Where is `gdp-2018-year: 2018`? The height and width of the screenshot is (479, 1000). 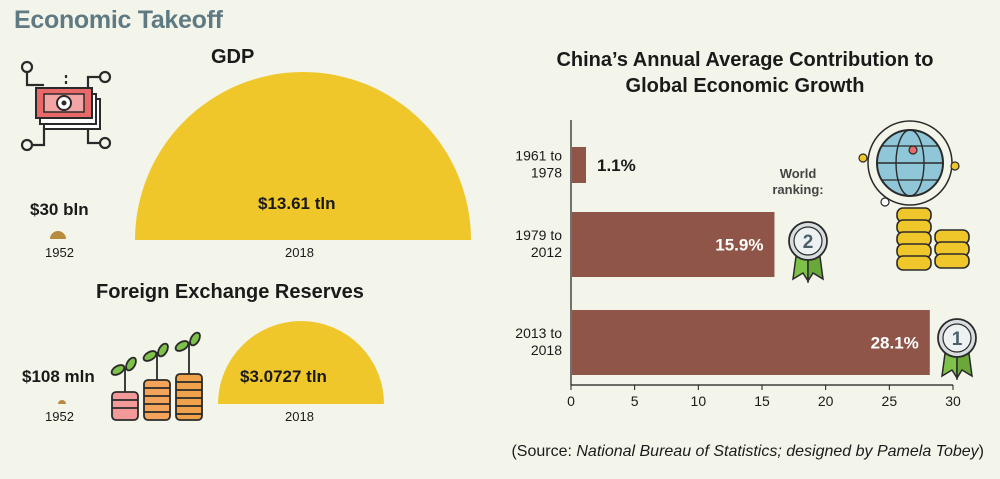 gdp-2018-year: 2018 is located at coordinates (299, 252).